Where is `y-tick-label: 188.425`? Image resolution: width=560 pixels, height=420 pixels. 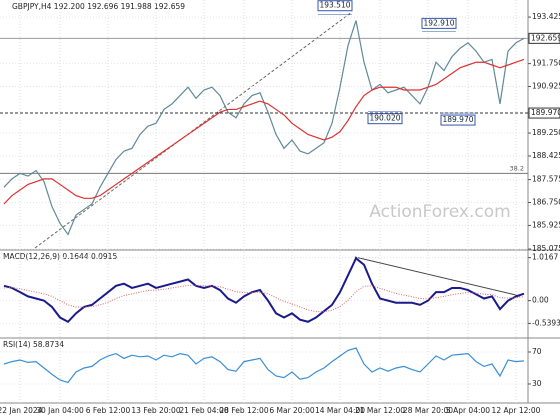
y-tick-label: 188.425 is located at coordinates (546, 155).